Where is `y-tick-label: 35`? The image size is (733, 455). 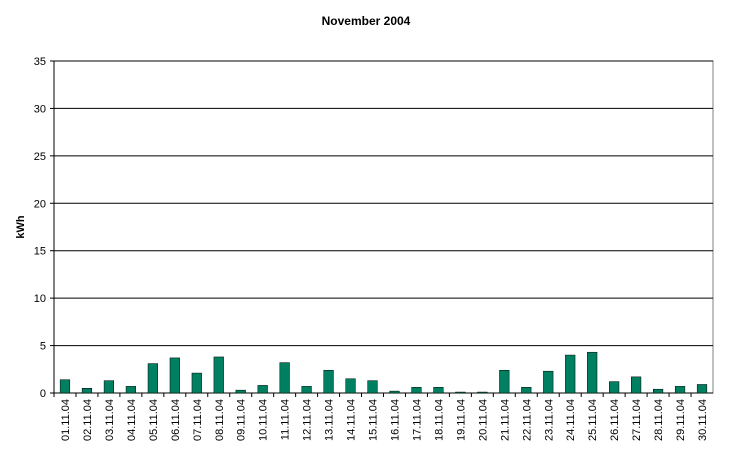 y-tick-label: 35 is located at coordinates (40, 62).